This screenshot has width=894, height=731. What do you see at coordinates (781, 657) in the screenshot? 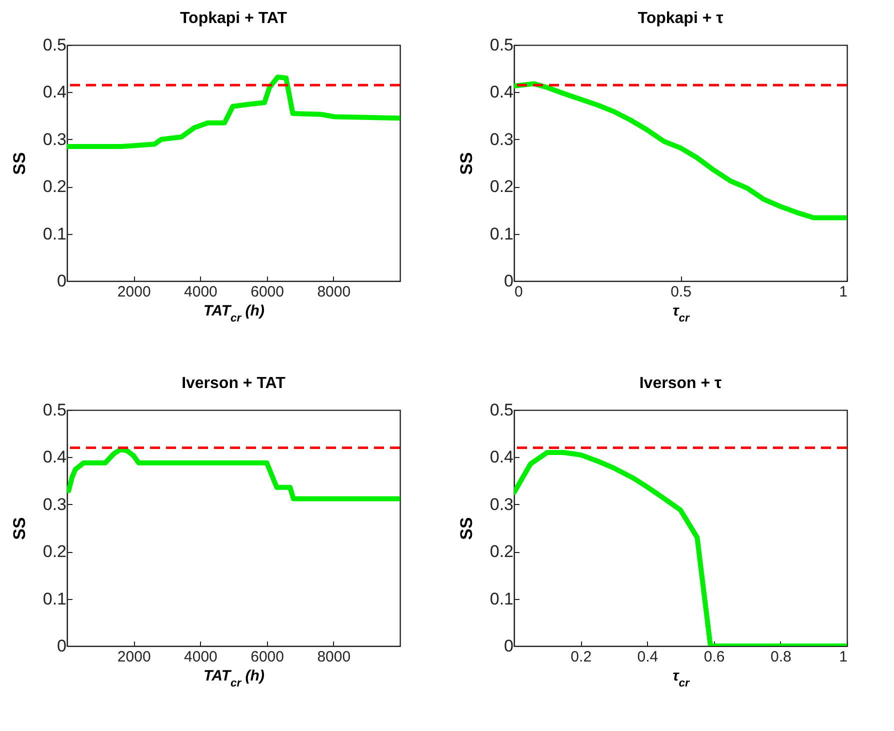
I see `x-tick-label: 0.8` at bounding box center [781, 657].